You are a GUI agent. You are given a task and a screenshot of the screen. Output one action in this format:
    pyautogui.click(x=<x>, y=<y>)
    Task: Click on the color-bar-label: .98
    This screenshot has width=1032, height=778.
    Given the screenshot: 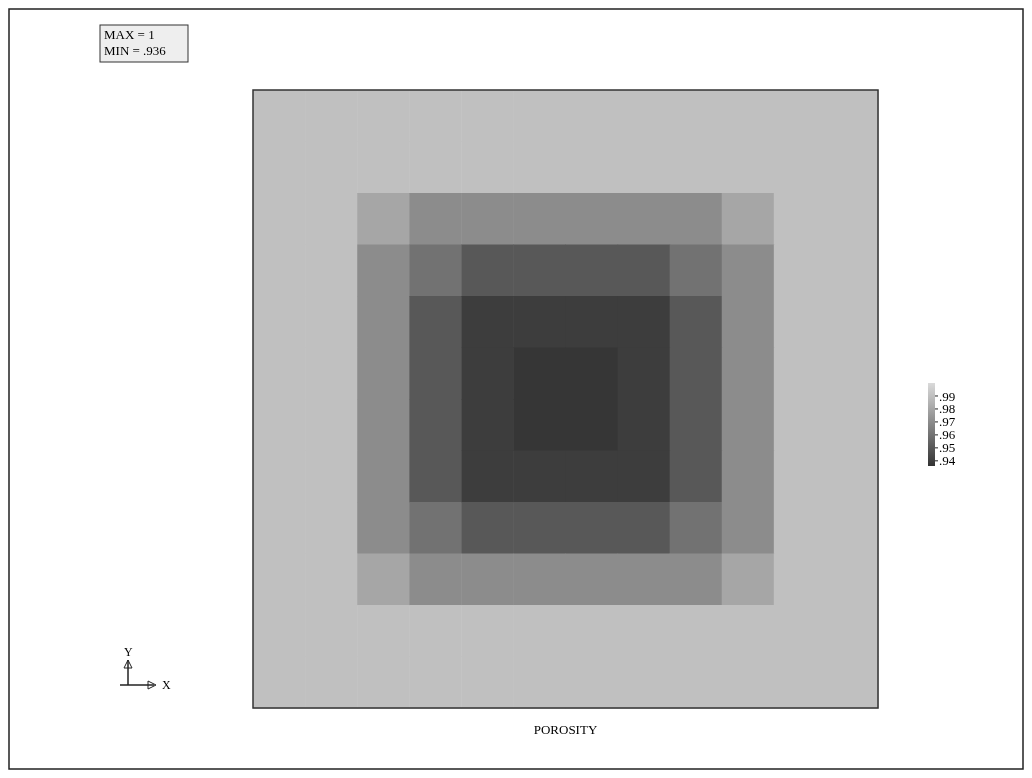 What is the action you would take?
    pyautogui.click(x=947, y=409)
    